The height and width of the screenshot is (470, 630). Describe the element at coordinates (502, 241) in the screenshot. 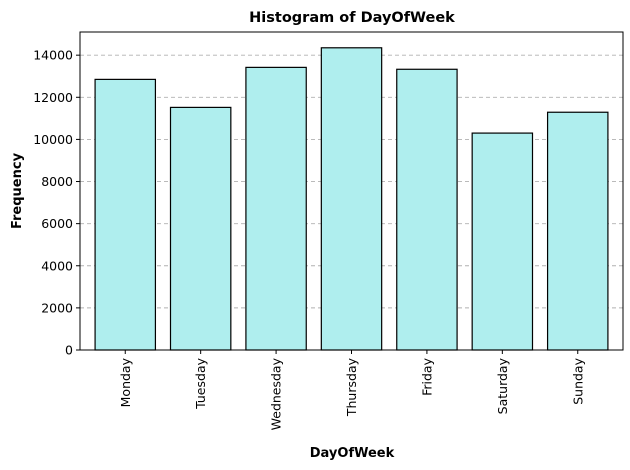

I see `bar-saturday` at that location.